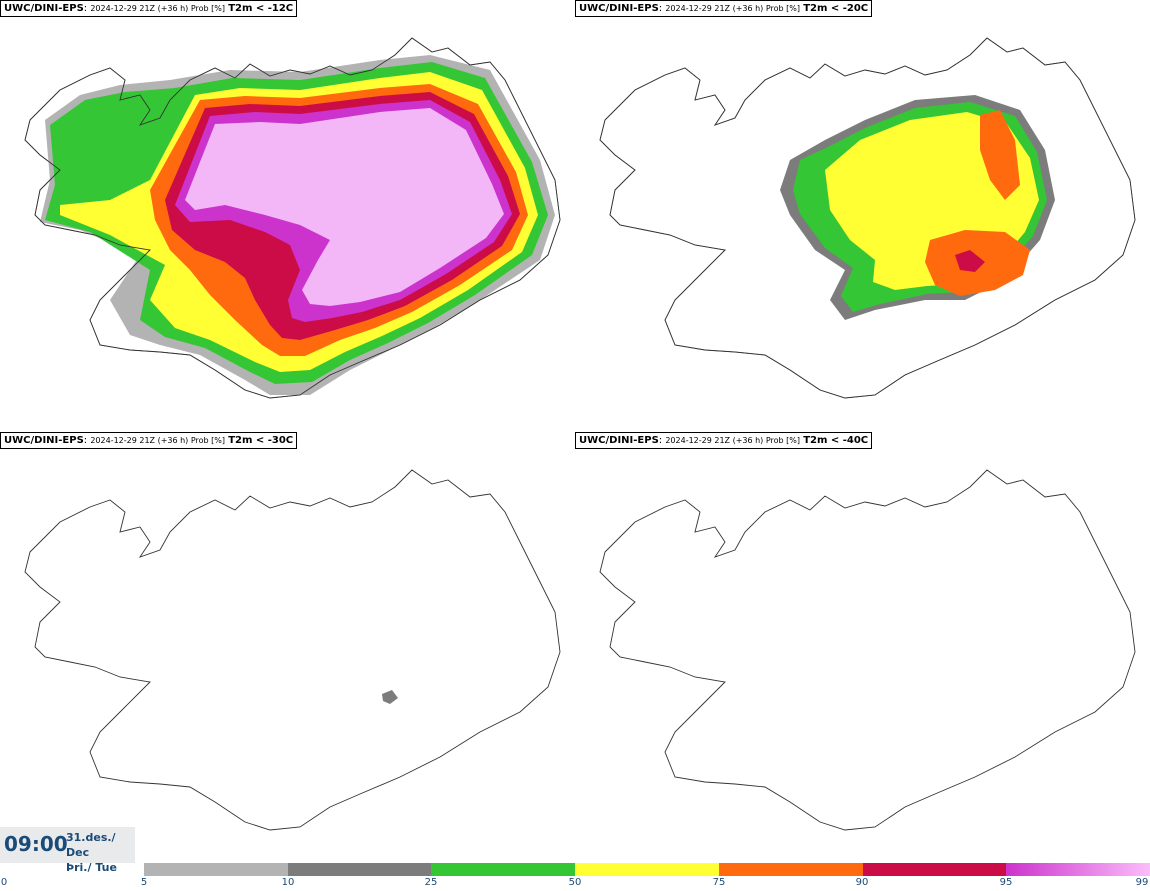  What do you see at coordinates (431, 882) in the screenshot?
I see `colorbar-tick-25: 25` at bounding box center [431, 882].